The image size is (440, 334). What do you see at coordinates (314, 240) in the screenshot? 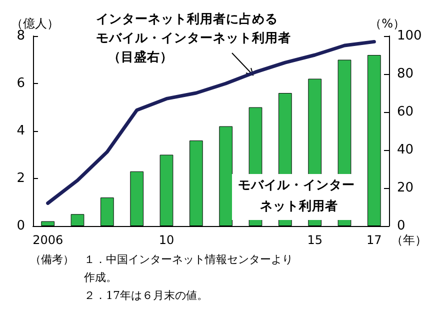
I see `x-tick-label: 15` at bounding box center [314, 240].